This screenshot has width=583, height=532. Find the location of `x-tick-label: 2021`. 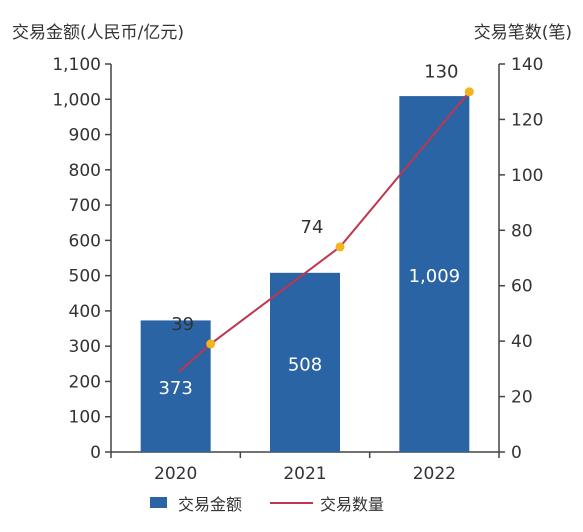

x-tick-label: 2021 is located at coordinates (304, 474).